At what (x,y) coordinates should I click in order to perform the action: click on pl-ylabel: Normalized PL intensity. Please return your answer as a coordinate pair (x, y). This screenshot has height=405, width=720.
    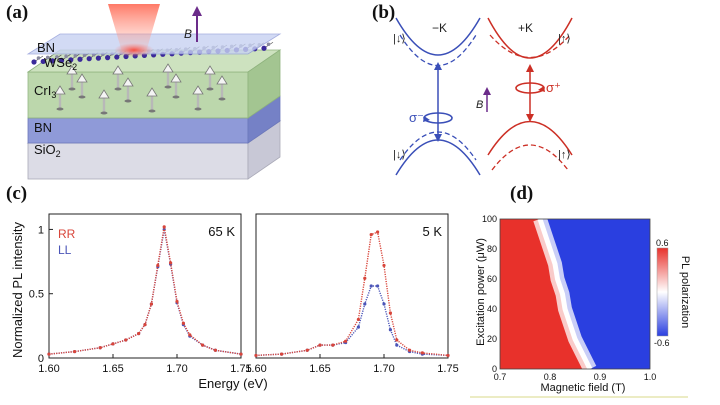
    Looking at the image, I should click on (17, 289).